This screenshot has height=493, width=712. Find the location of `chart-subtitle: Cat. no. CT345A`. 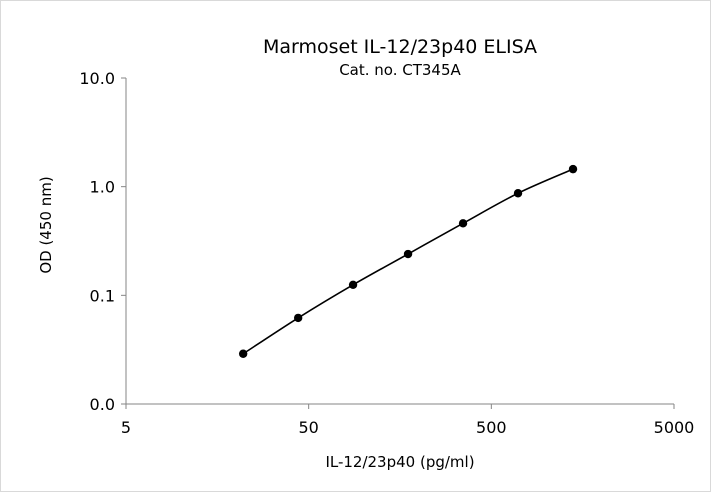

chart-subtitle: Cat. no. CT345A is located at coordinates (400, 70).